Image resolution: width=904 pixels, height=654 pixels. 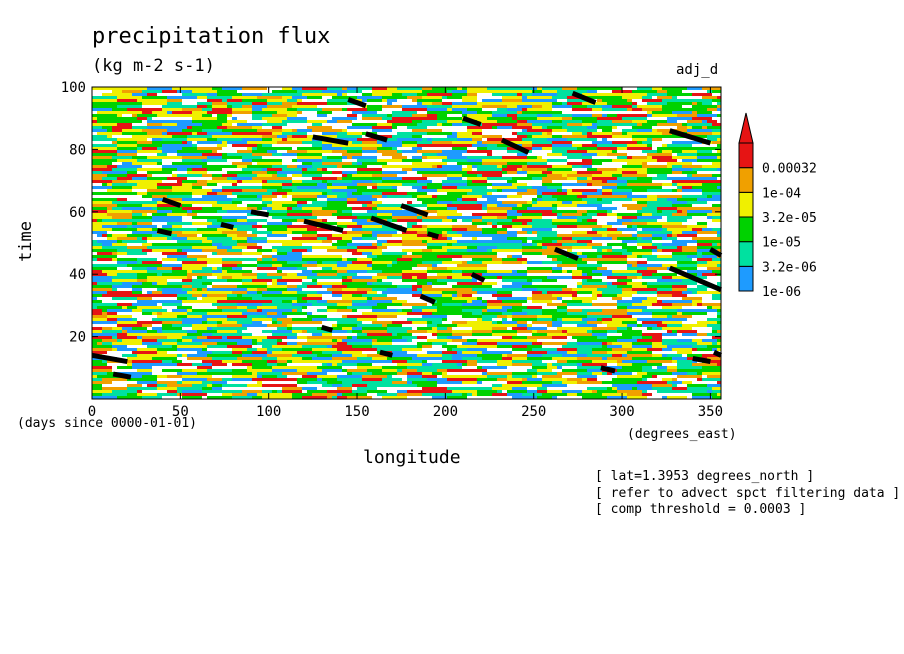 I want to click on threshold-segment, so click(x=386, y=353).